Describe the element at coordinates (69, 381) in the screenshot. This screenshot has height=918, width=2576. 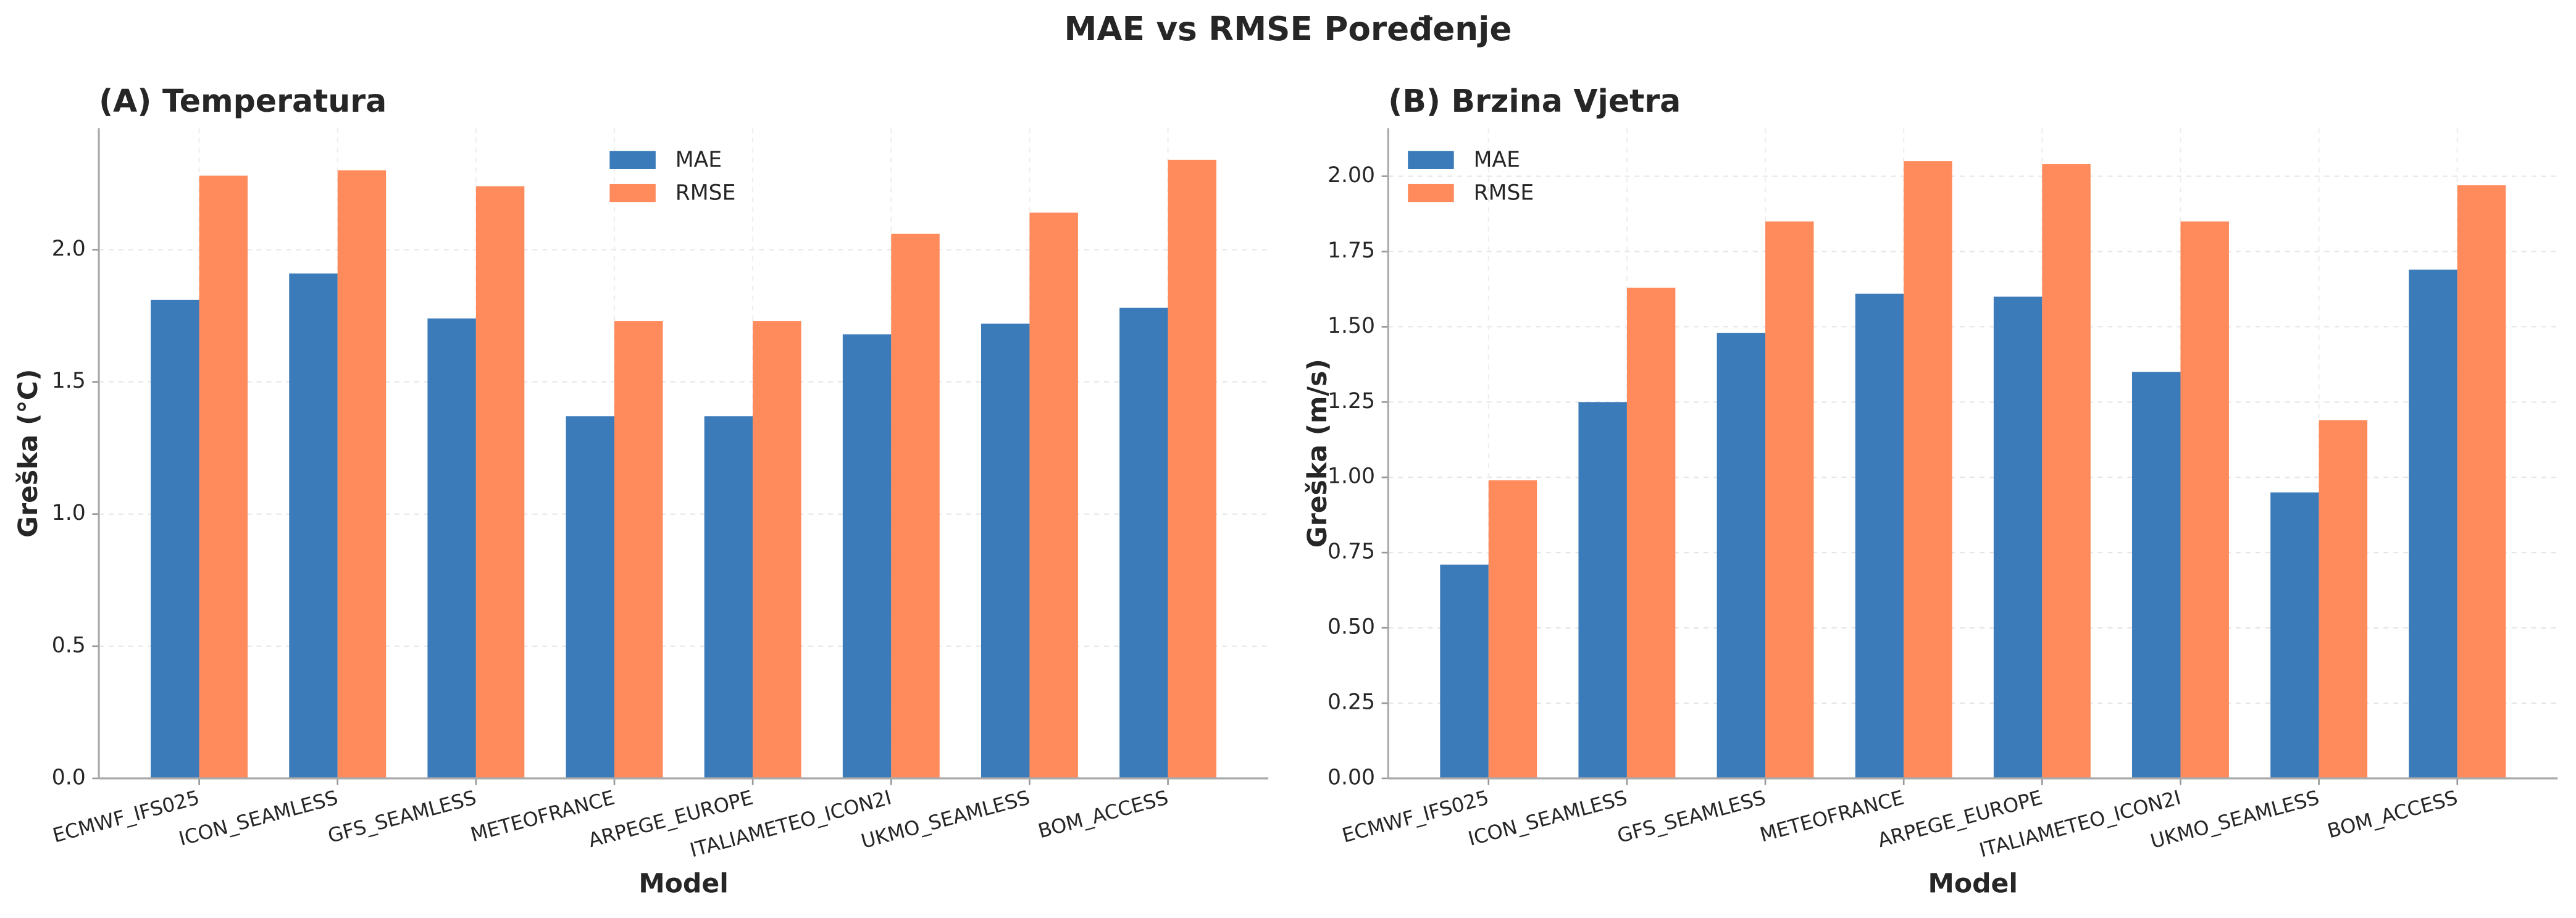
I see `y-tick-label: 1.5` at that location.